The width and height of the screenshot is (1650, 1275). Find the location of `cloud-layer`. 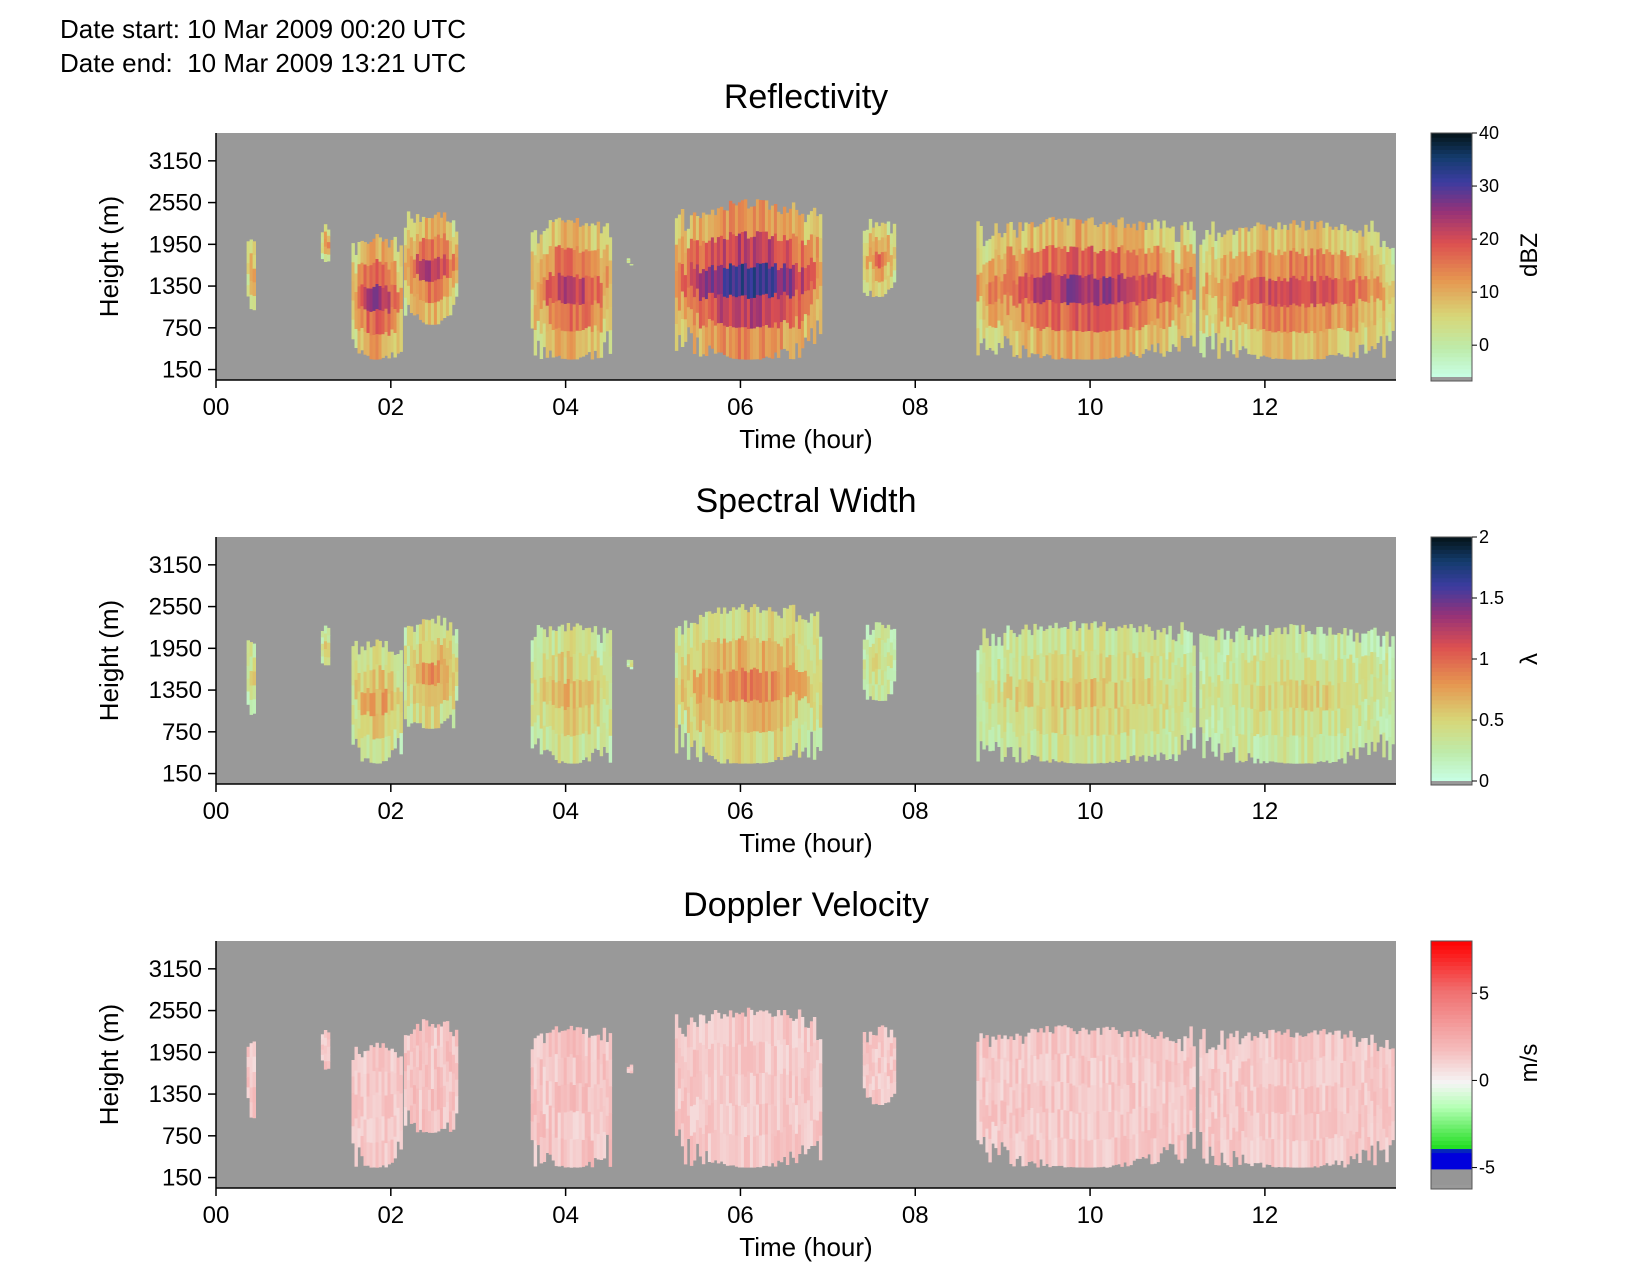

cloud-layer is located at coordinates (571, 288).